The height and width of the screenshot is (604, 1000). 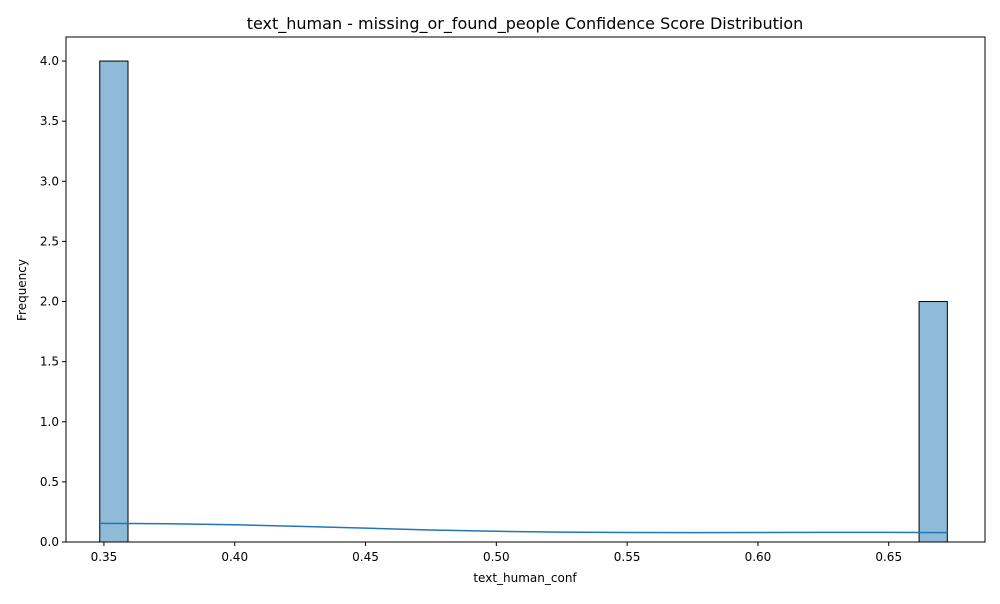 I want to click on y-axis-ticks: 0.0 0.5 1.0 1.5 2.0 2.5 3.0 3.5 4.0, so click(x=53, y=301).